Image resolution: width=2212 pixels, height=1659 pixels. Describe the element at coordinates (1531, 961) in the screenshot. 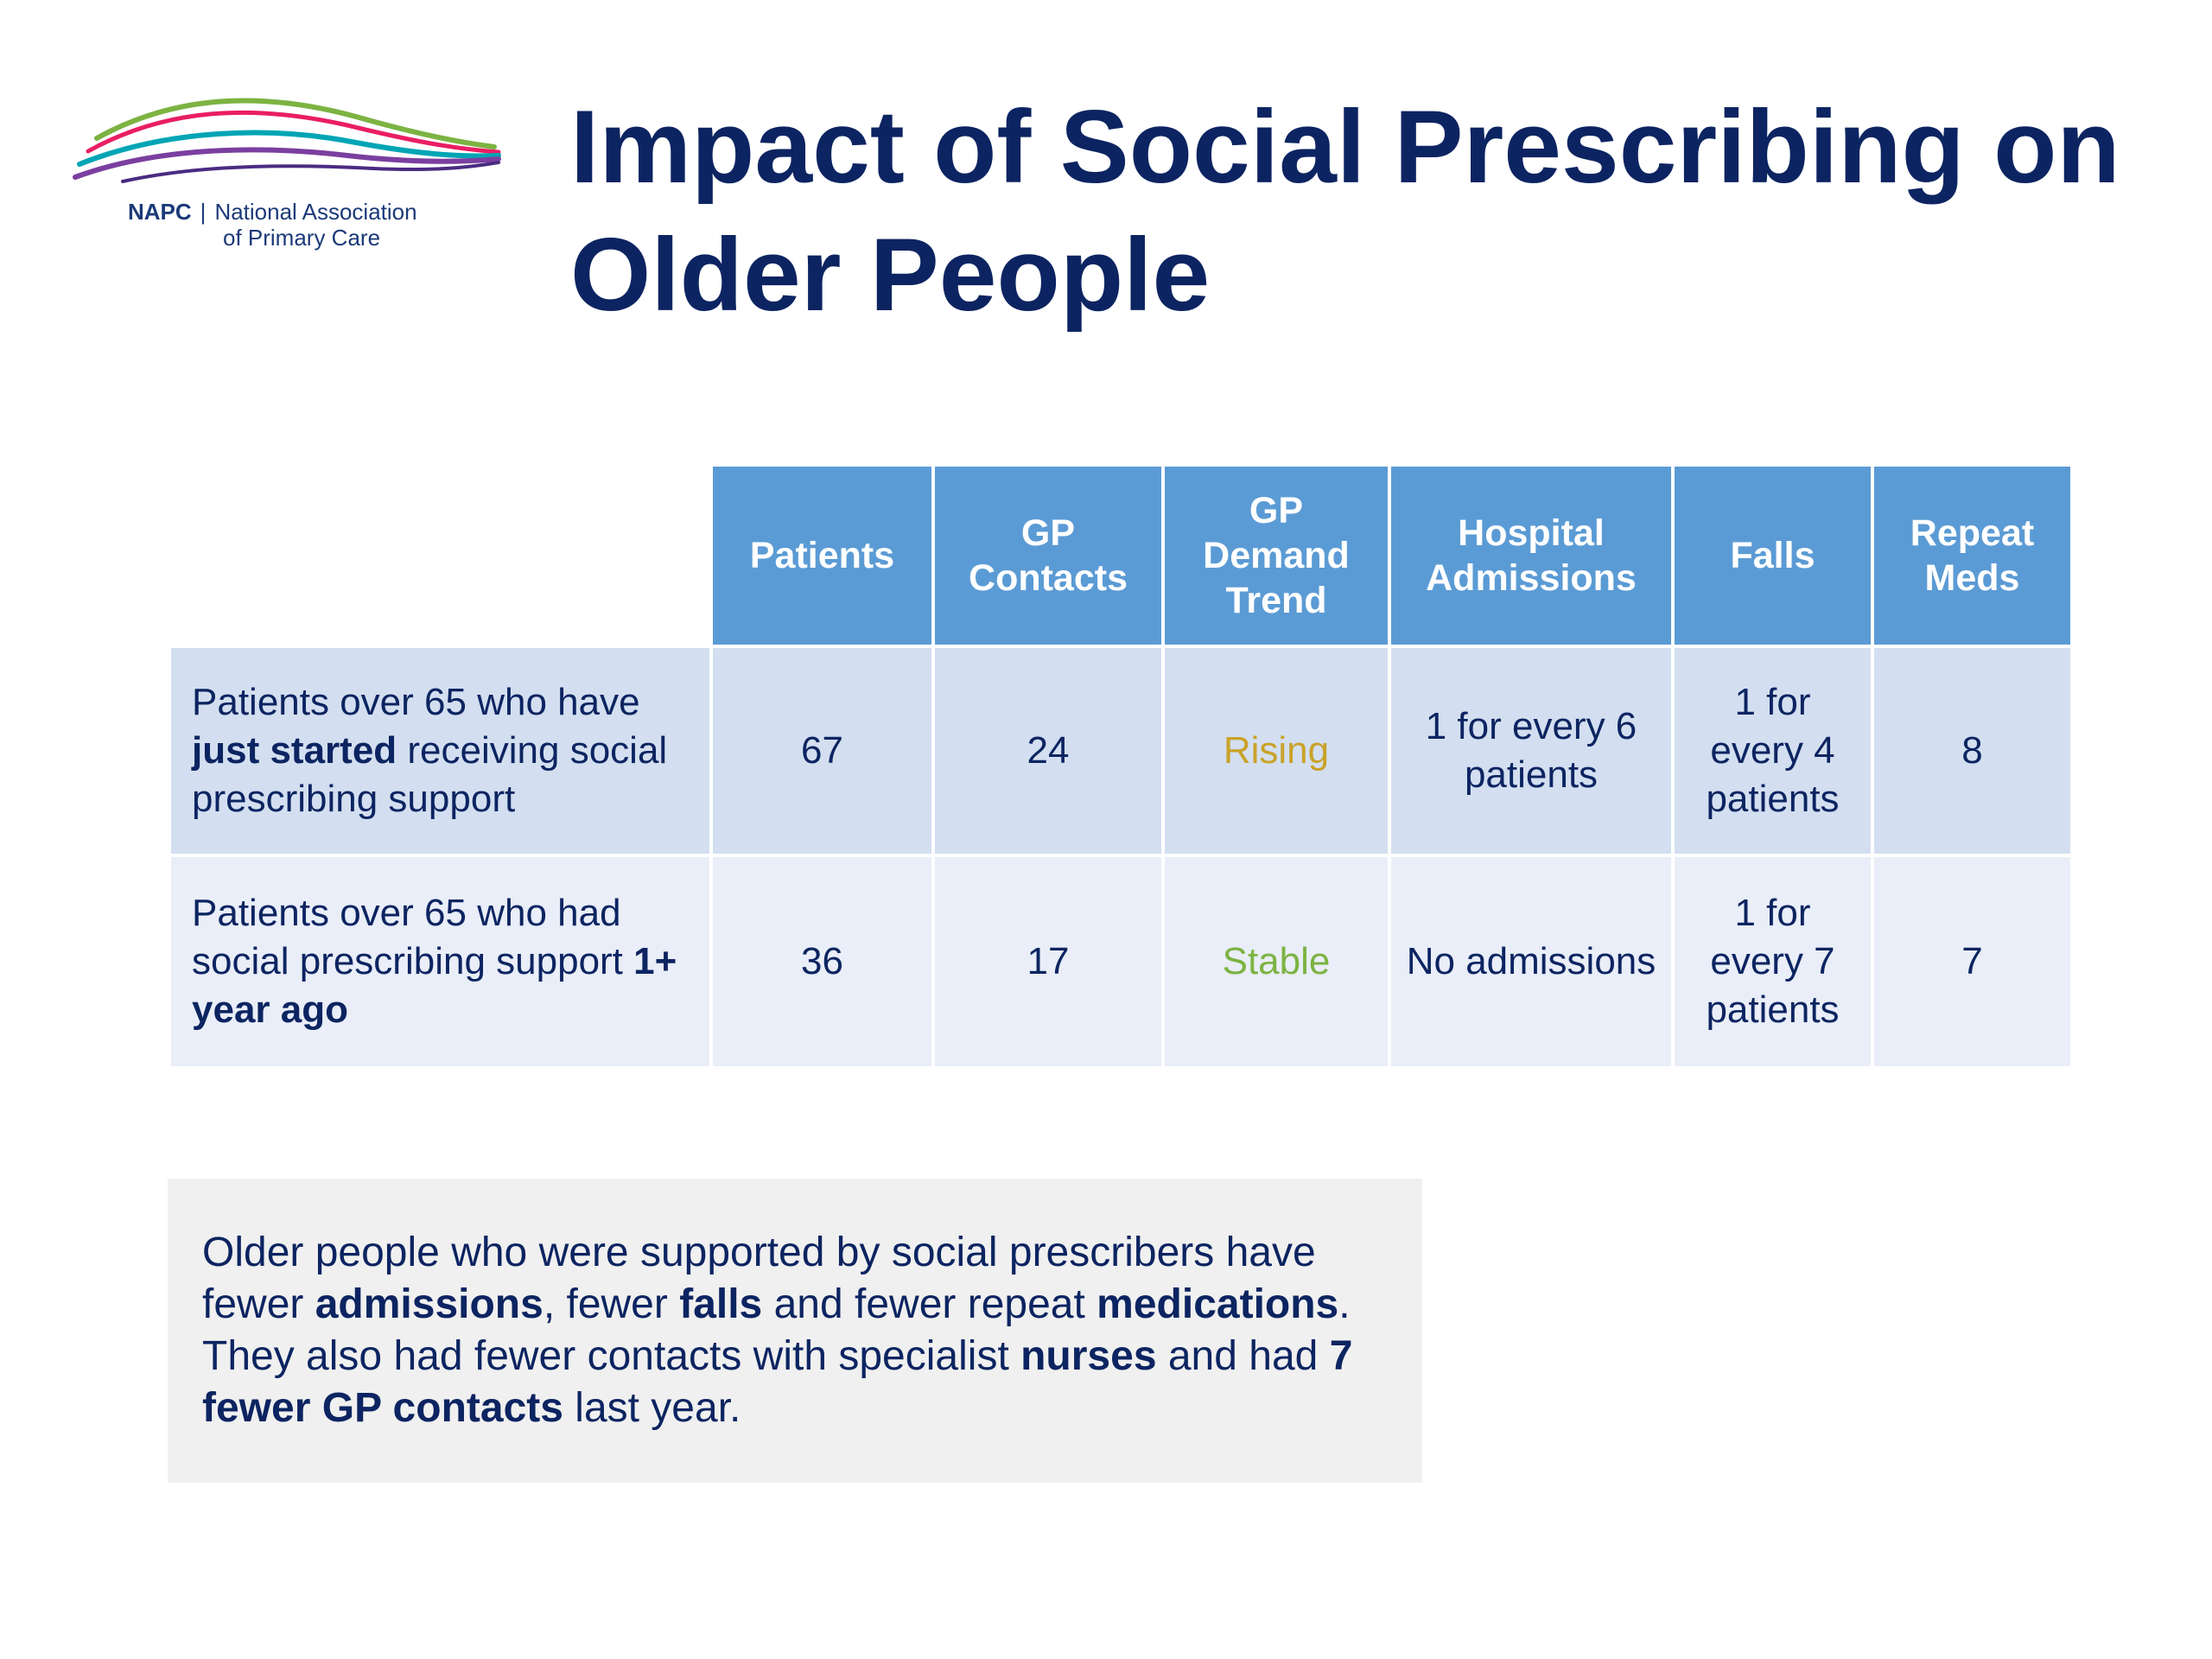

I see `cell-hospital-admissions: No admissions` at that location.